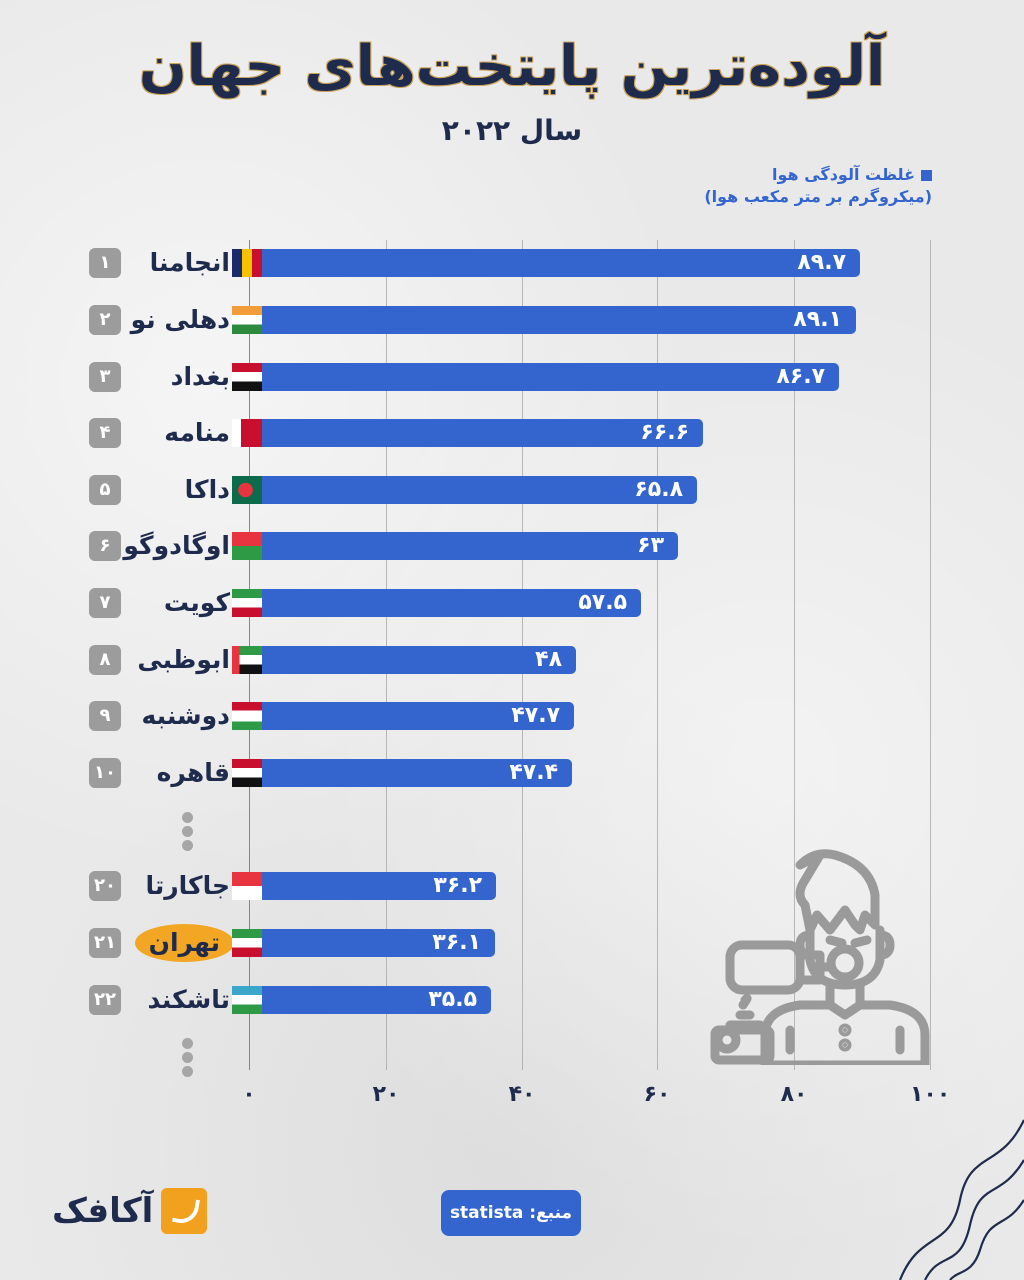 The height and width of the screenshot is (1280, 1024). Describe the element at coordinates (370, 1000) in the screenshot. I see `data-bar: ۳۵.۵` at that location.